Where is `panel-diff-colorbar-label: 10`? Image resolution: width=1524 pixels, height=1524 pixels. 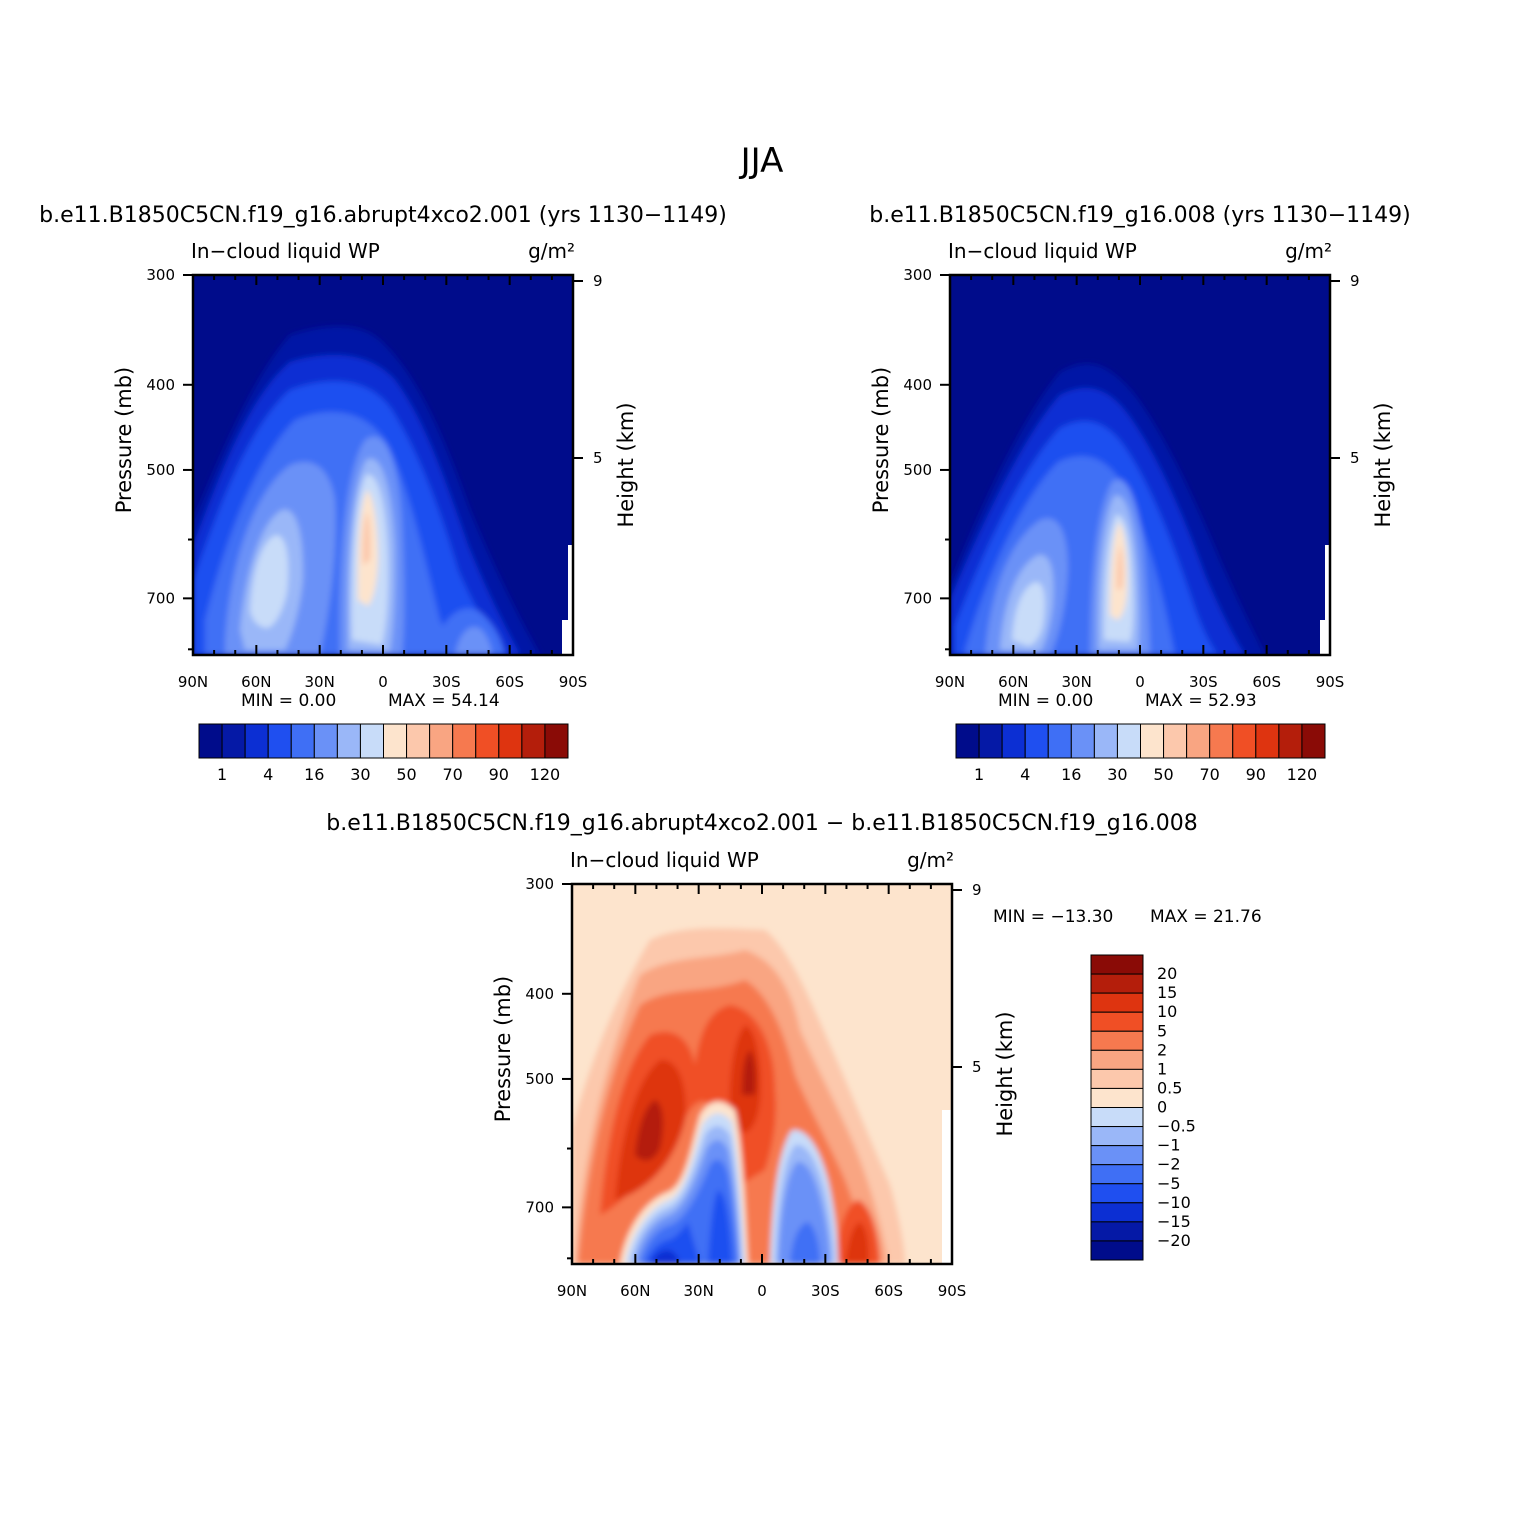 panel-diff-colorbar-label: 10 is located at coordinates (1167, 1011).